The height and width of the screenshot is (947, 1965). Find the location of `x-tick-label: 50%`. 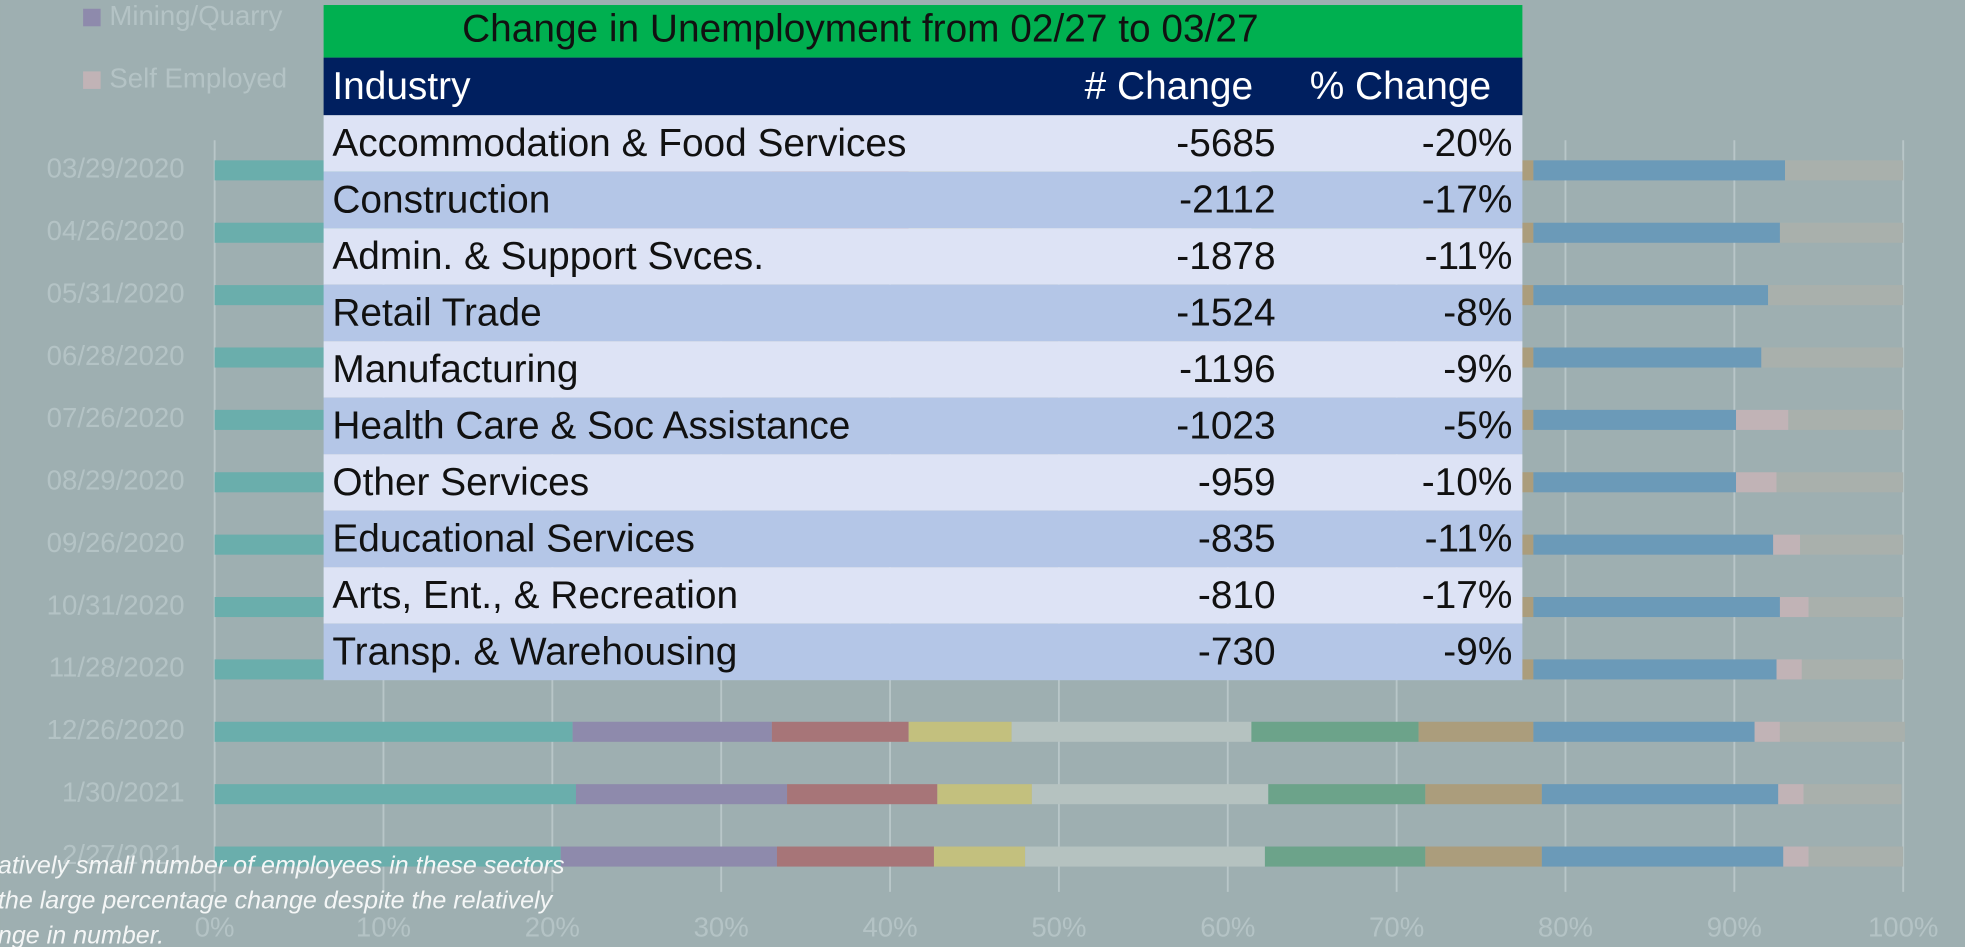

x-tick-label: 50% is located at coordinates (1058, 927).